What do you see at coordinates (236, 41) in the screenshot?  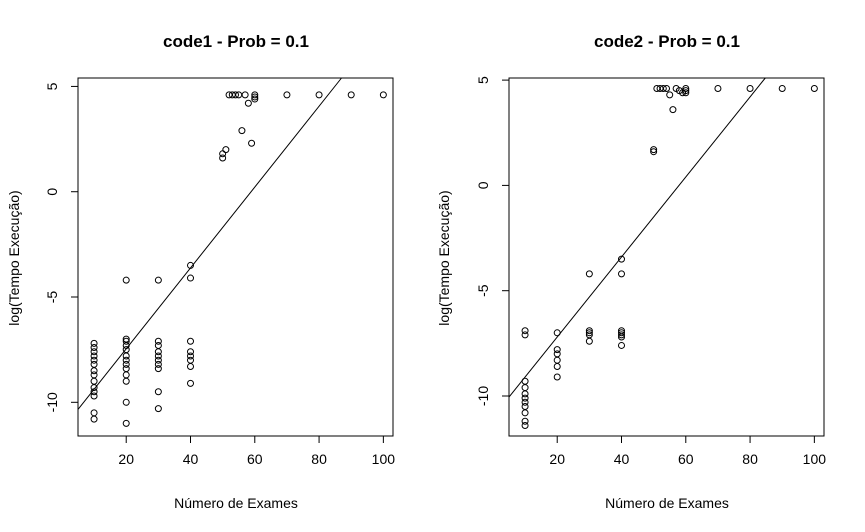 I see `chart-title: code1 - Prob = 0.1` at bounding box center [236, 41].